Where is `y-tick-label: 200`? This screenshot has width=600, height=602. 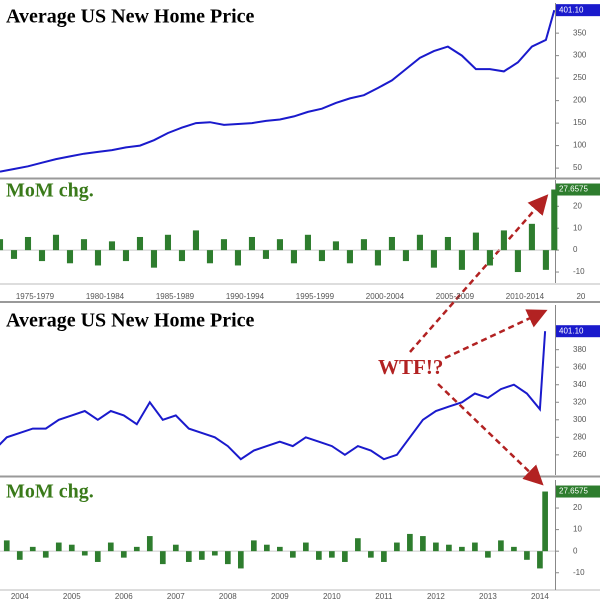
y-tick-label: 200 is located at coordinates (580, 100).